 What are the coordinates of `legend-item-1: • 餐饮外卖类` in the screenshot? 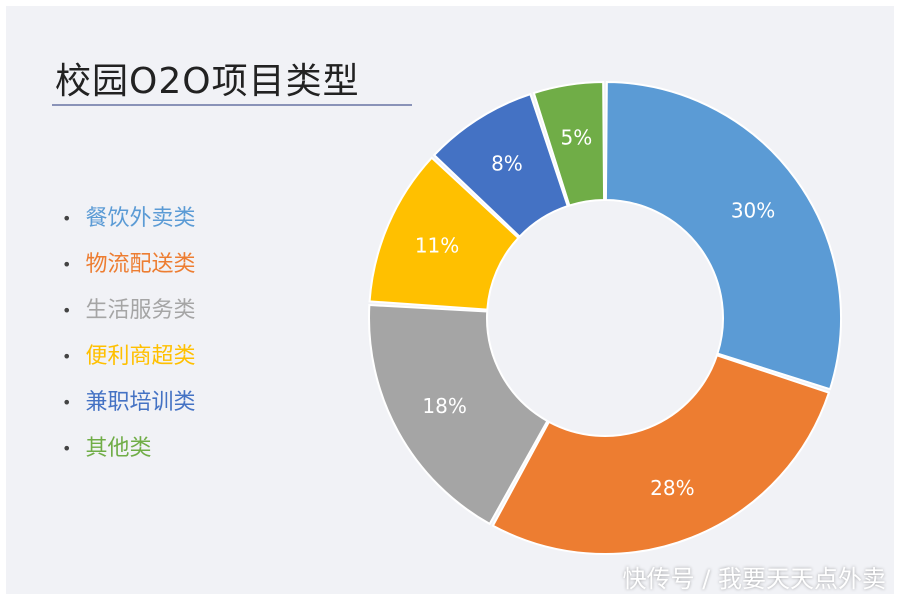 It's located at (128, 219).